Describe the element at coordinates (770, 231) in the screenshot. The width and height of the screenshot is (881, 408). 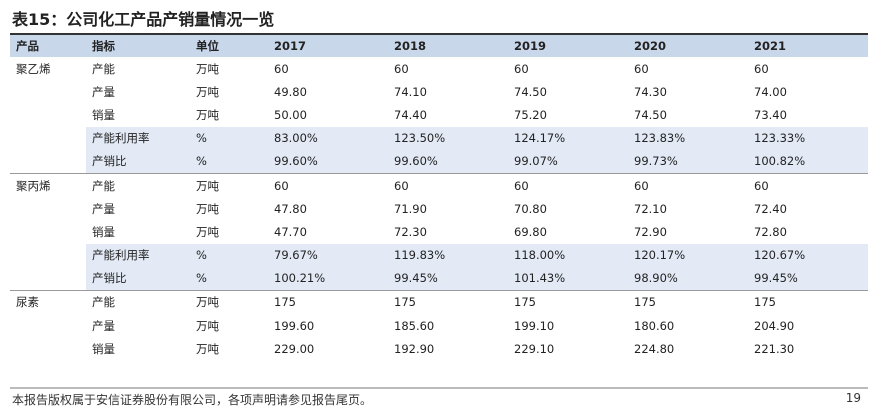
I see `table-cell: 72.80` at that location.